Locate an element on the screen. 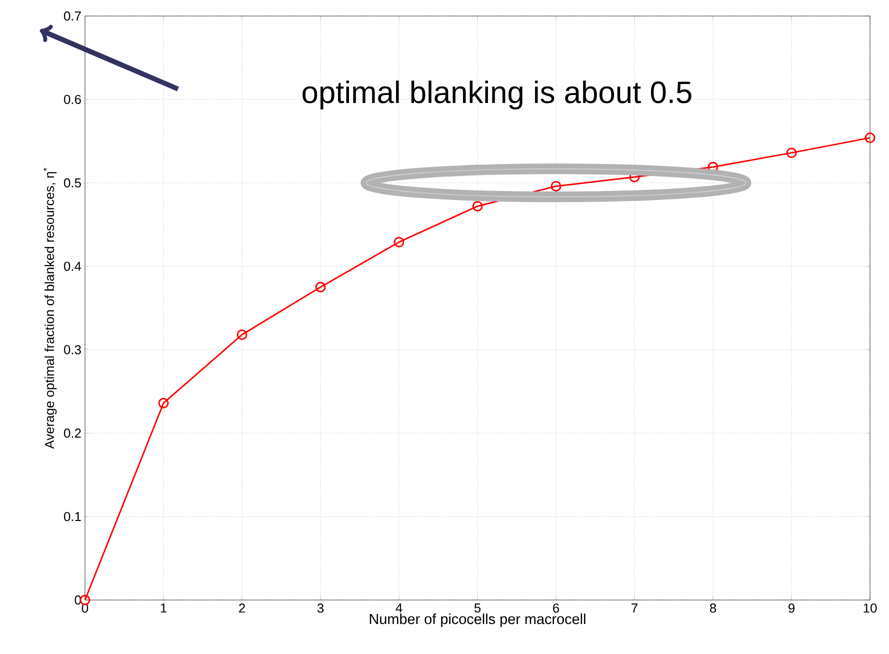  x-tick-label: 5 is located at coordinates (477, 608).